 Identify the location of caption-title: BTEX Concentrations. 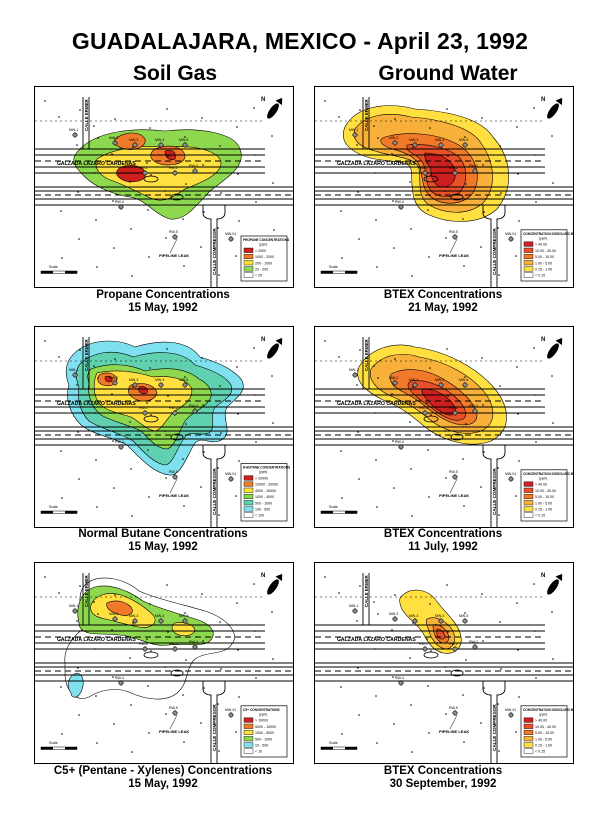
(443, 534).